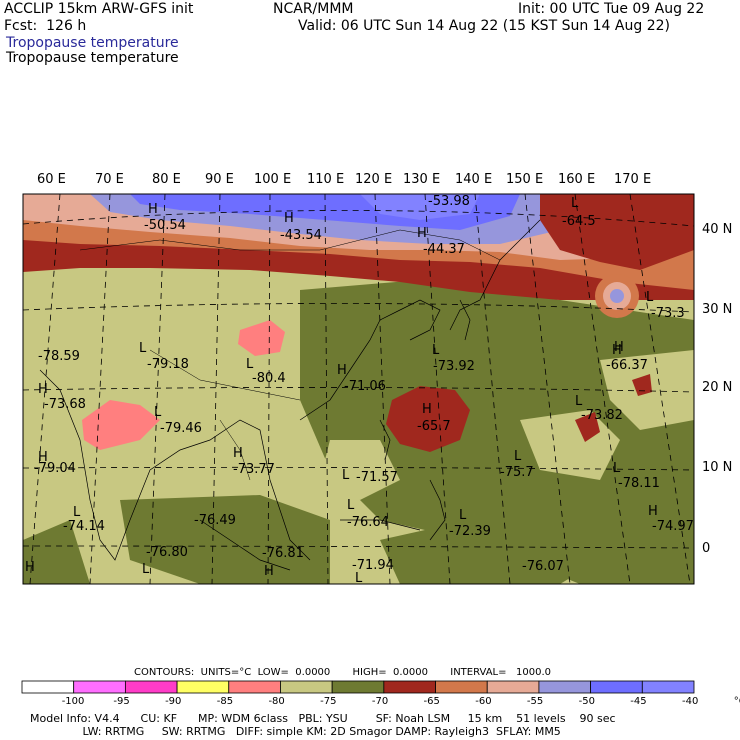 The width and height of the screenshot is (740, 740). What do you see at coordinates (543, 566) in the screenshot?
I see `extremum-value: -76.07` at bounding box center [543, 566].